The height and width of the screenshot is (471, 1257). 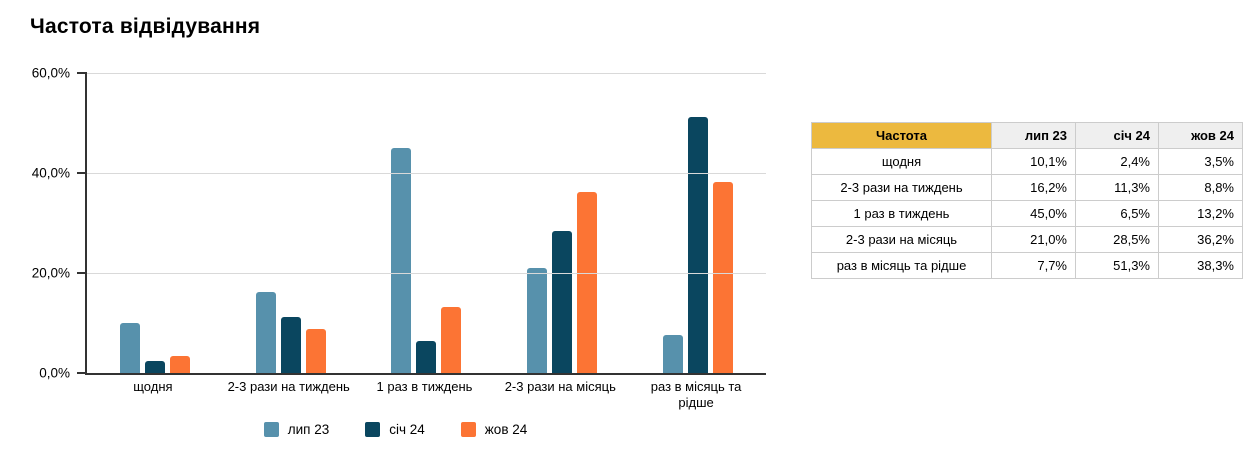 I want to click on table-row: 1 раз в тиждень 45,0% 6,5% 13,2%, so click(x=1027, y=213).